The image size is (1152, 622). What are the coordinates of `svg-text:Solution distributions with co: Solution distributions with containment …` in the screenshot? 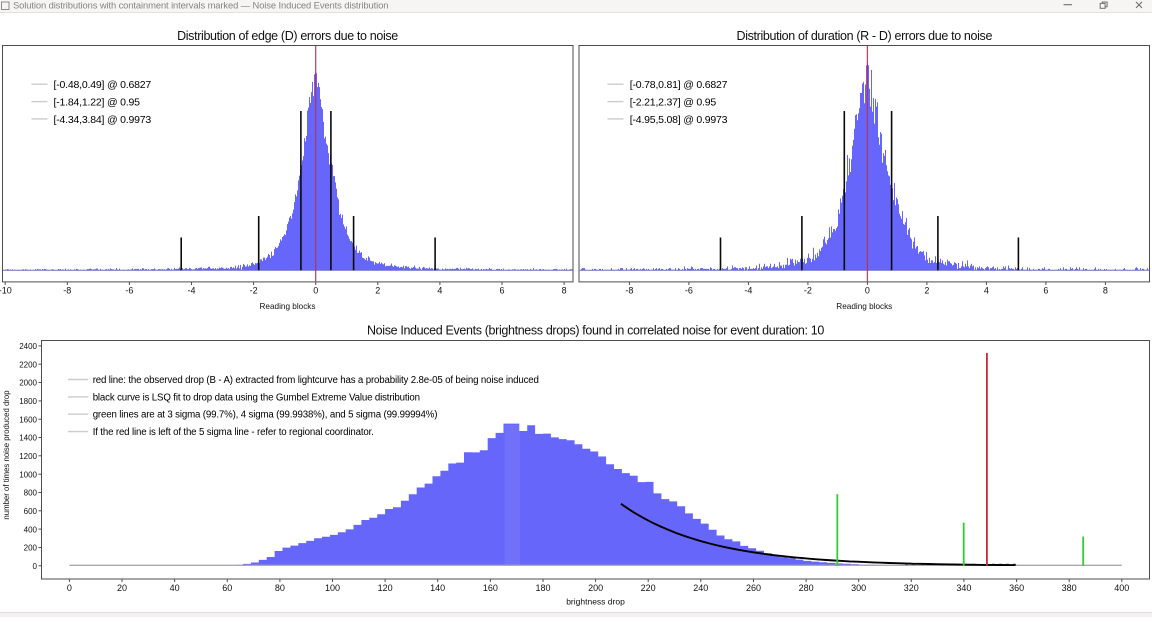 It's located at (200, 5).